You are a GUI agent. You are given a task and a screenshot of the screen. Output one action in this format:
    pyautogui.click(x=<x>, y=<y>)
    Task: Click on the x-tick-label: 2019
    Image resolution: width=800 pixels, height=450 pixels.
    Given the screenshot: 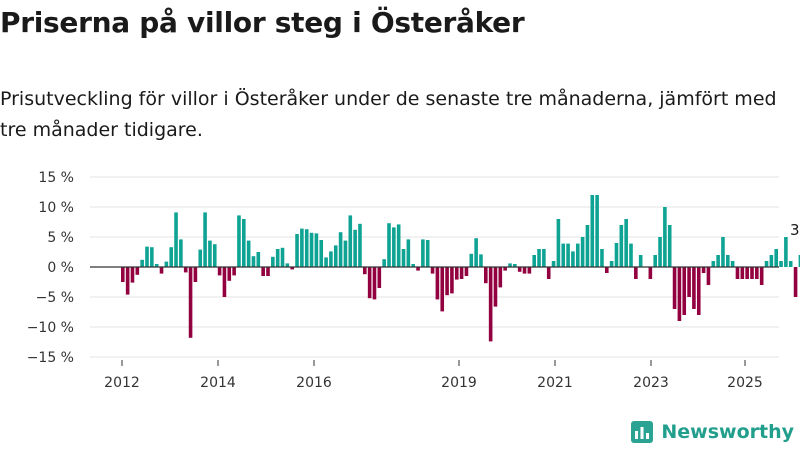 What is the action you would take?
    pyautogui.click(x=459, y=383)
    